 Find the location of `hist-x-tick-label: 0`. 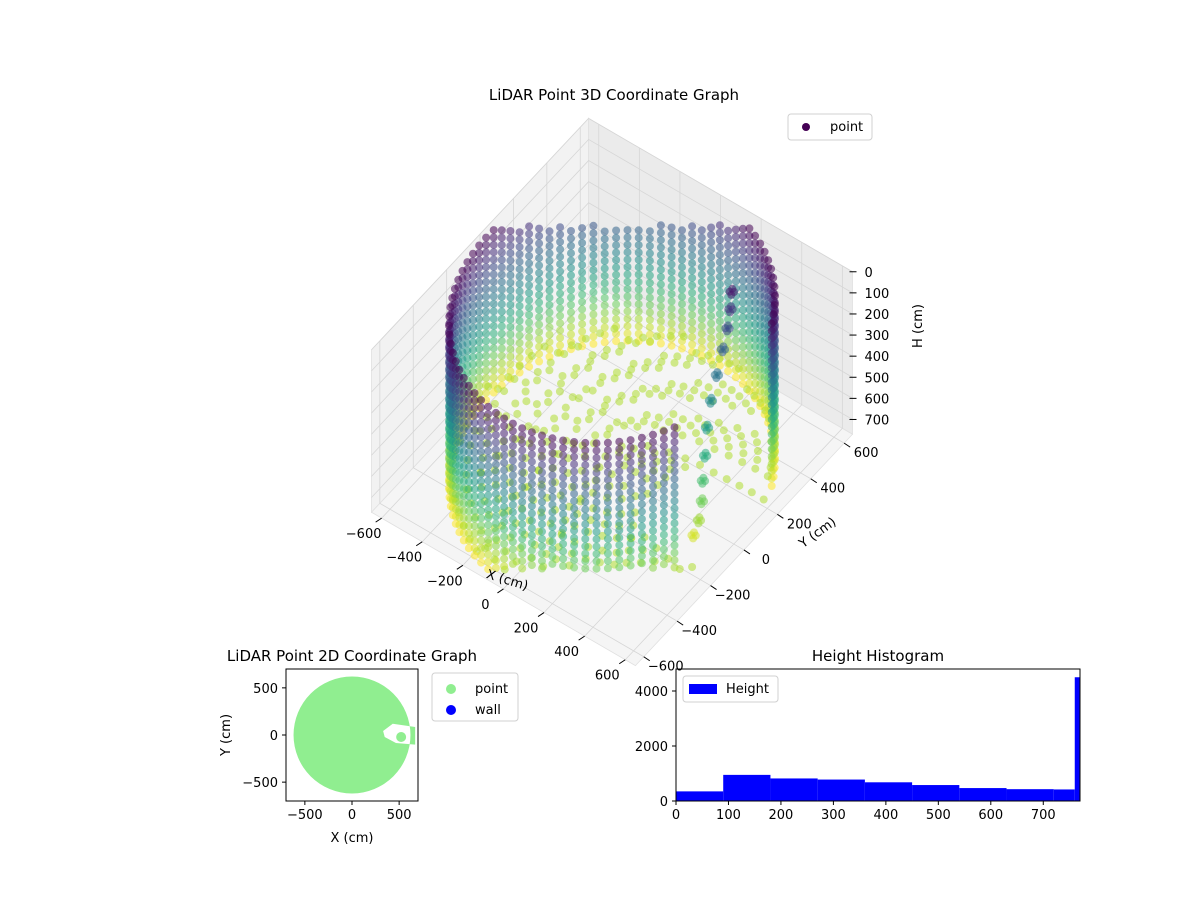

hist-x-tick-label: 0 is located at coordinates (676, 815).